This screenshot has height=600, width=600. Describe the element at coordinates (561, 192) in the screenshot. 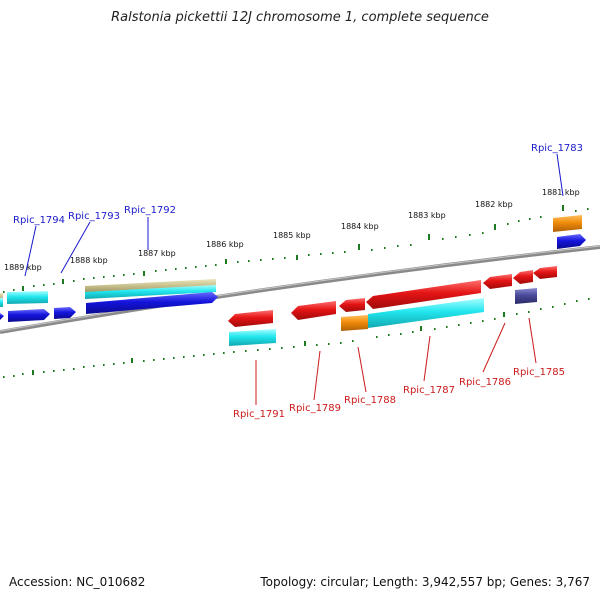

I see `kbp-label: 1881 kbp` at that location.